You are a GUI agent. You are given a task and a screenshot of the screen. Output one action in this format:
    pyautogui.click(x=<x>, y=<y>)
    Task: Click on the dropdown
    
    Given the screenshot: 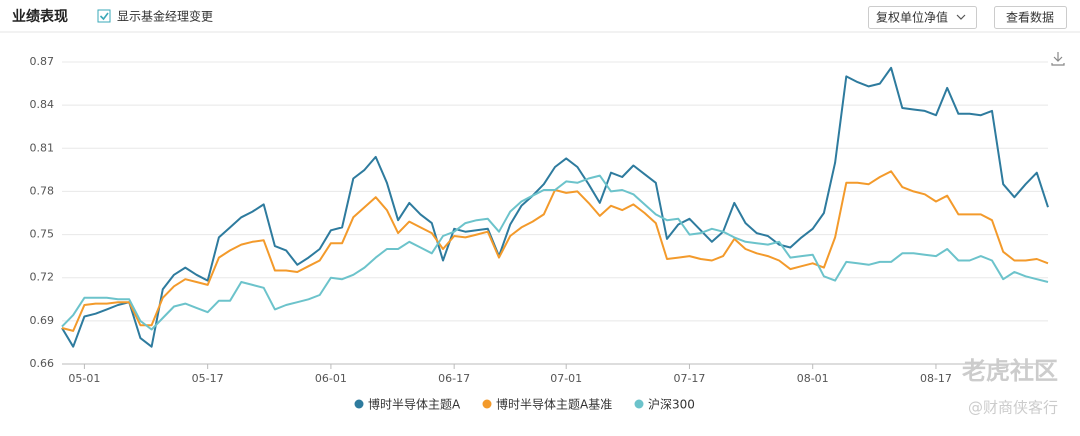 What is the action you would take?
    pyautogui.click(x=922, y=17)
    